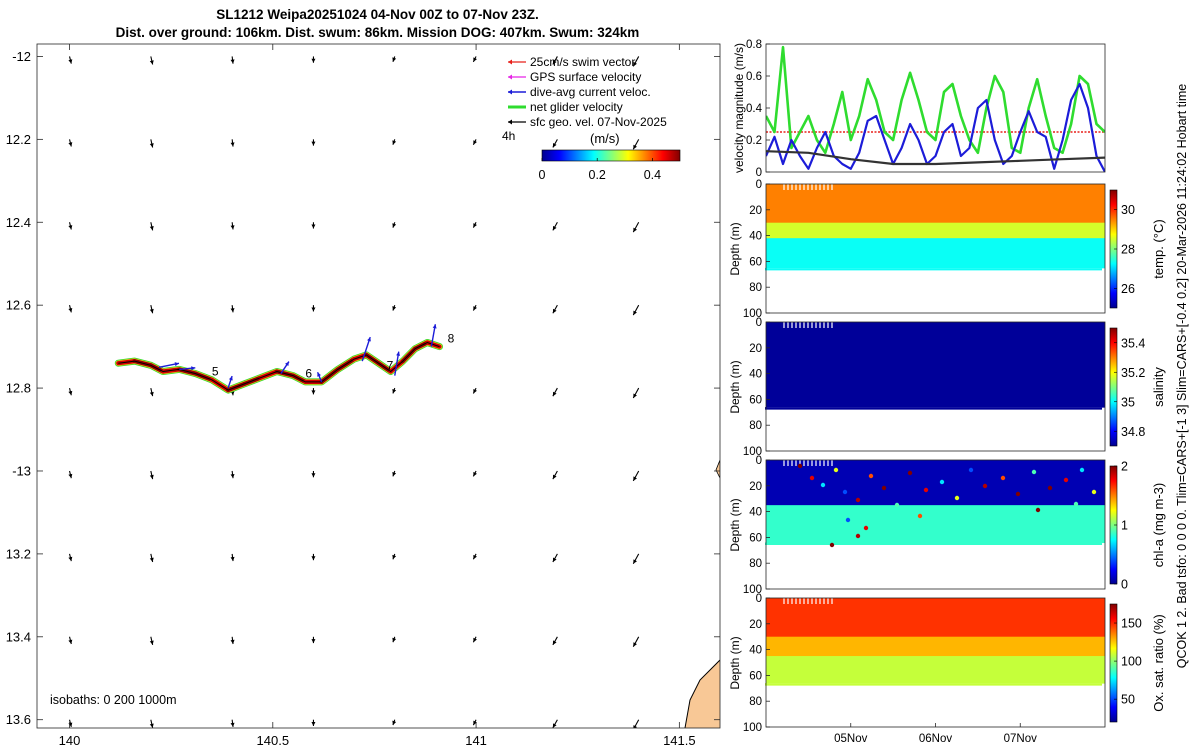  What do you see at coordinates (1131, 662) in the screenshot?
I see `colorbar-tick-label: 100` at bounding box center [1131, 662].